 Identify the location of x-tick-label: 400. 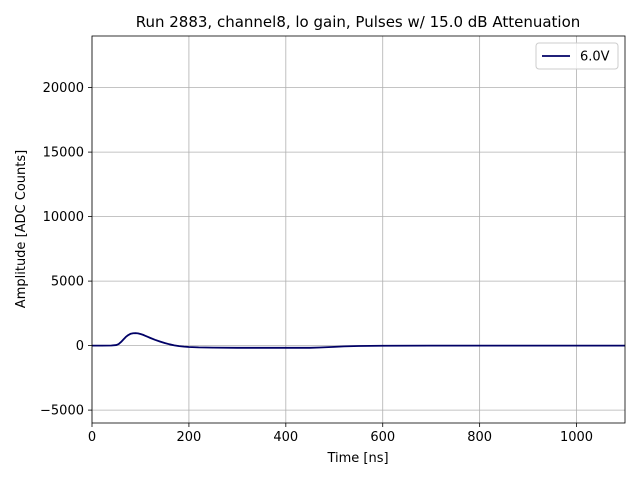
(285, 437).